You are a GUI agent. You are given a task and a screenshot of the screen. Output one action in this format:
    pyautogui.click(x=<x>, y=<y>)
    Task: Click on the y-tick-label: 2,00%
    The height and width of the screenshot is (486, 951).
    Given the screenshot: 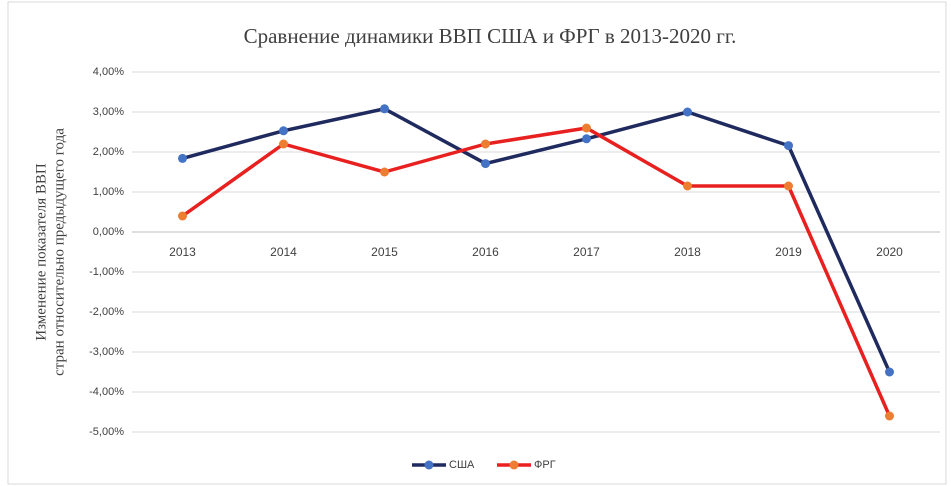 What is the action you would take?
    pyautogui.click(x=108, y=152)
    